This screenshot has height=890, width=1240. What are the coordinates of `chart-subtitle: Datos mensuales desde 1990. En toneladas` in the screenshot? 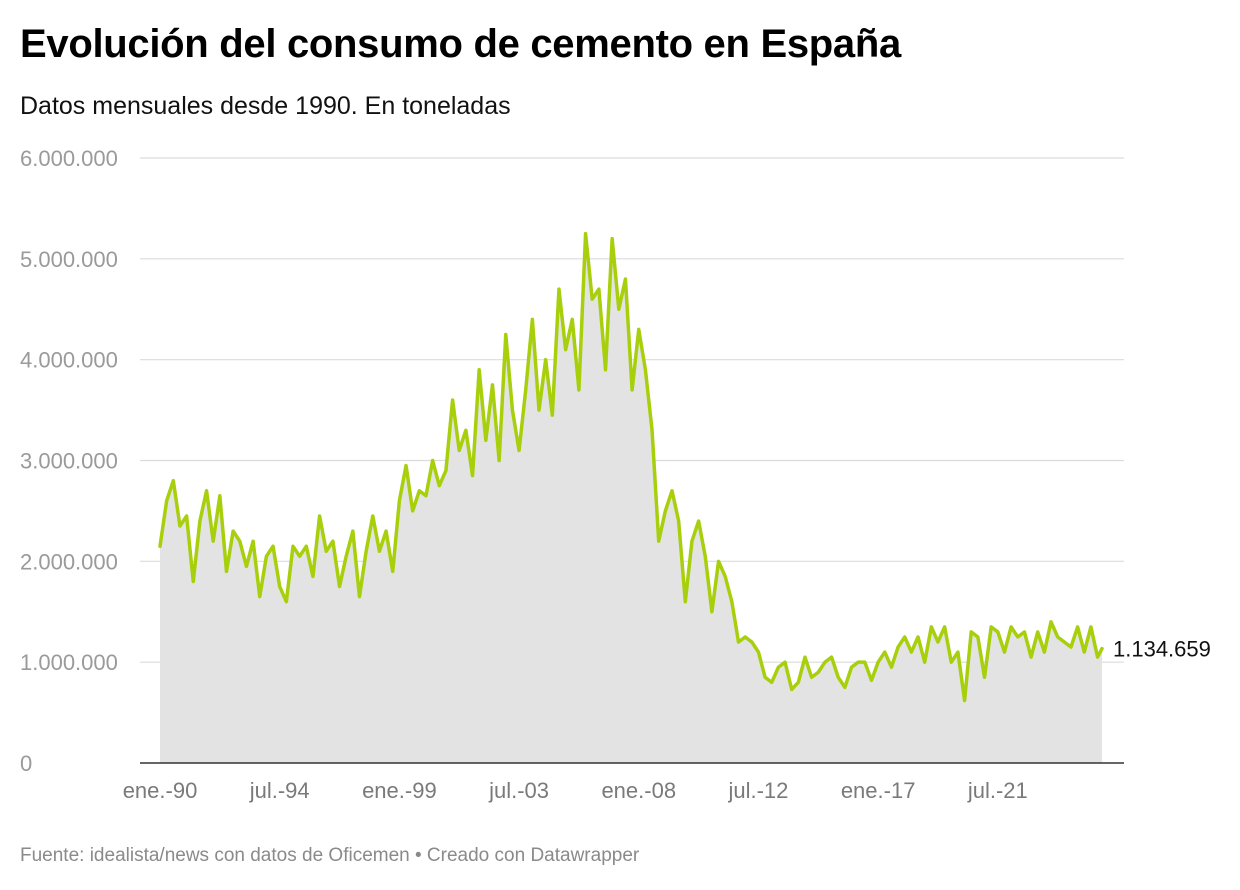 It's located at (265, 106).